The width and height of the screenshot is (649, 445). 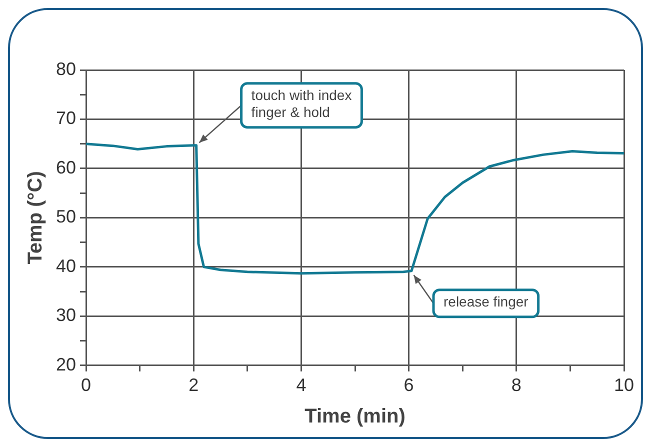 I want to click on annotation: touch with index finger & hold, so click(x=301, y=103).